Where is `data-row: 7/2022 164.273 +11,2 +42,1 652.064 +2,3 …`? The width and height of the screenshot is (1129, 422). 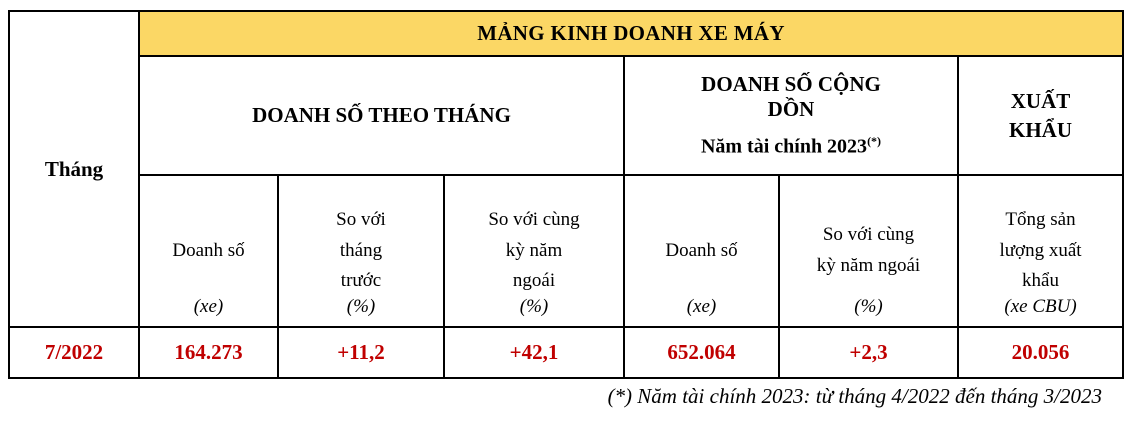 data-row: 7/2022 164.273 +11,2 +42,1 652.064 +2,3 … is located at coordinates (566, 352).